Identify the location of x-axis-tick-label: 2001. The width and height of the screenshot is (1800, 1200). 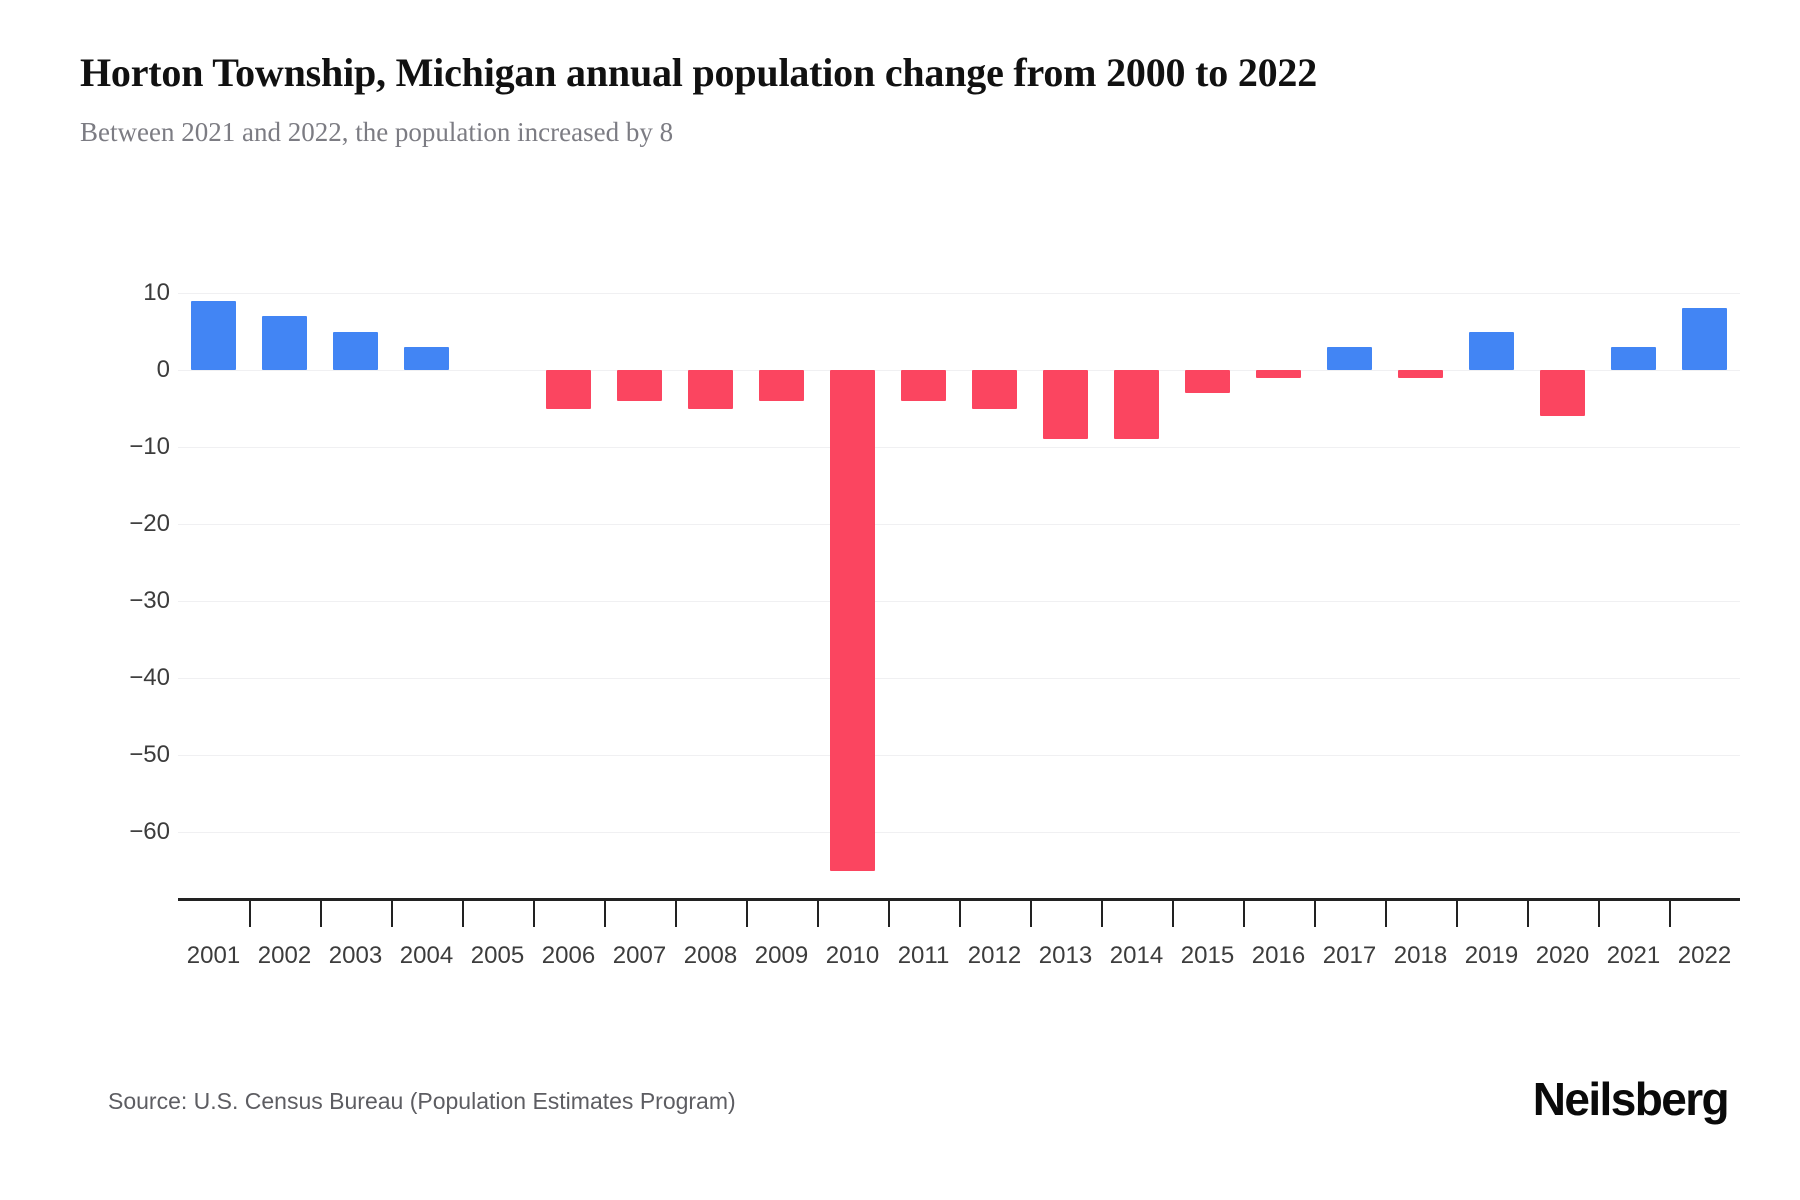
(213, 955).